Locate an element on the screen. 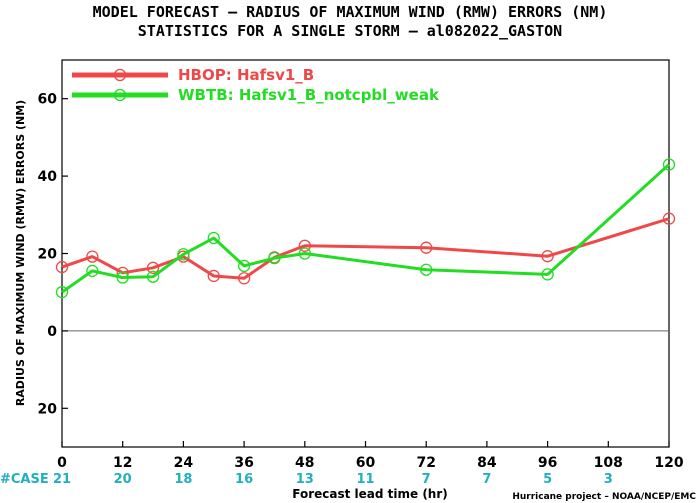  y-axis-label: RADIUS OF MAXIMUM WIND (RMW) ERRORS (NM) is located at coordinates (20, 253).